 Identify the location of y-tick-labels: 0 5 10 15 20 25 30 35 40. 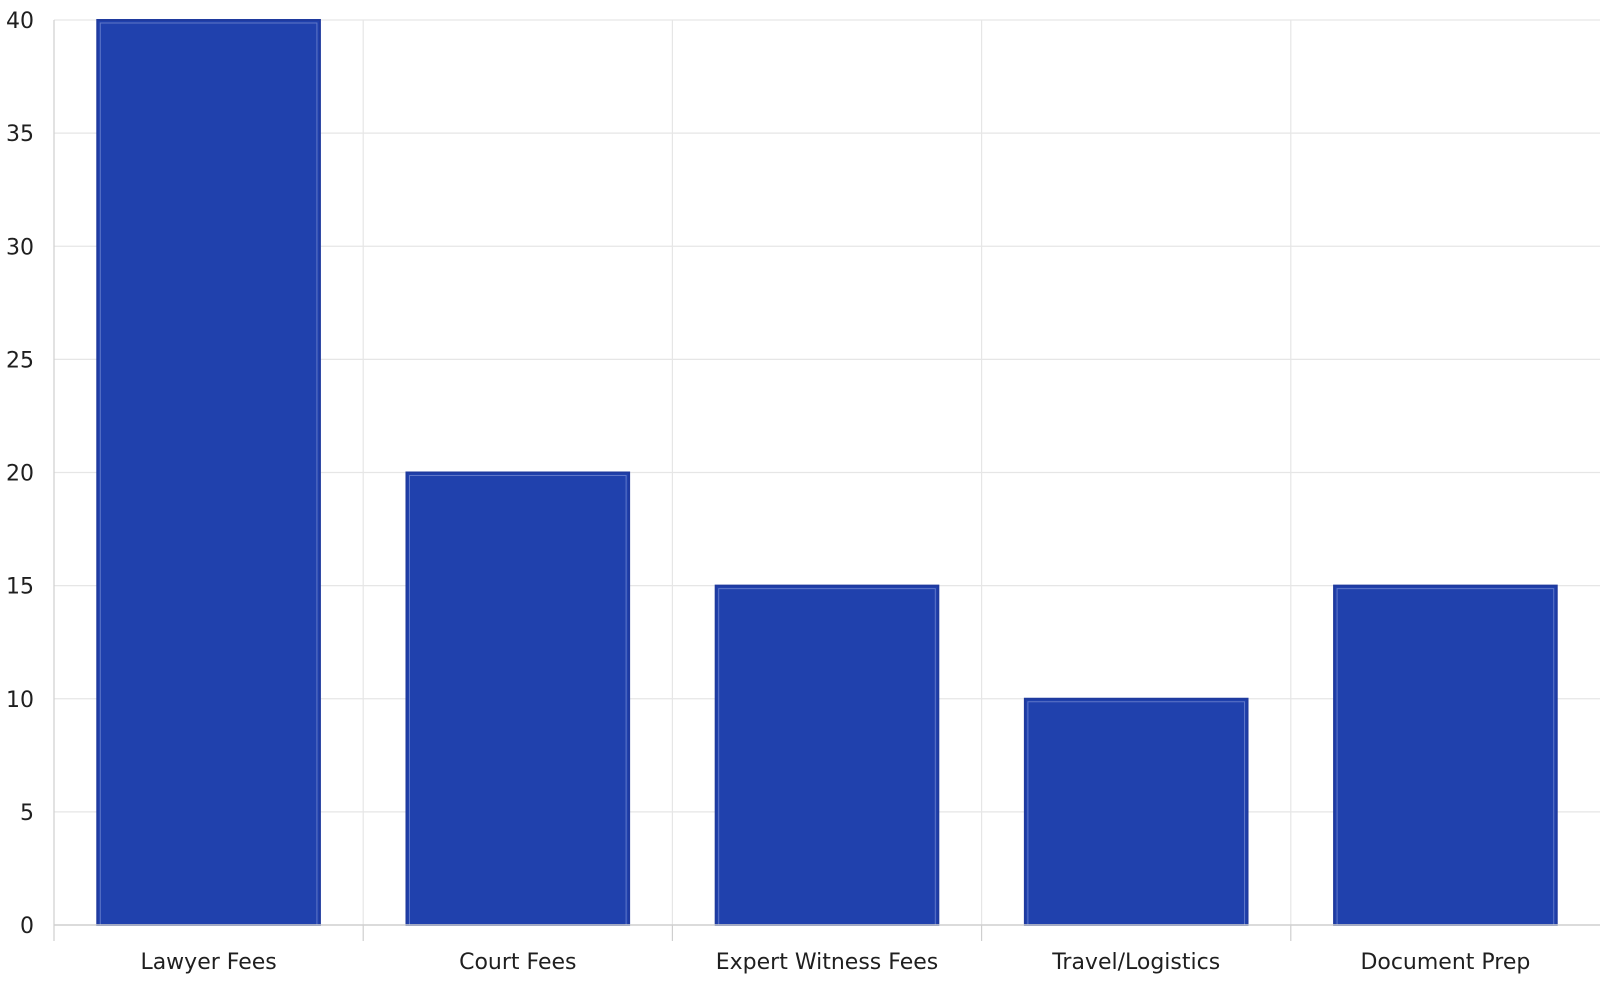
(20, 474).